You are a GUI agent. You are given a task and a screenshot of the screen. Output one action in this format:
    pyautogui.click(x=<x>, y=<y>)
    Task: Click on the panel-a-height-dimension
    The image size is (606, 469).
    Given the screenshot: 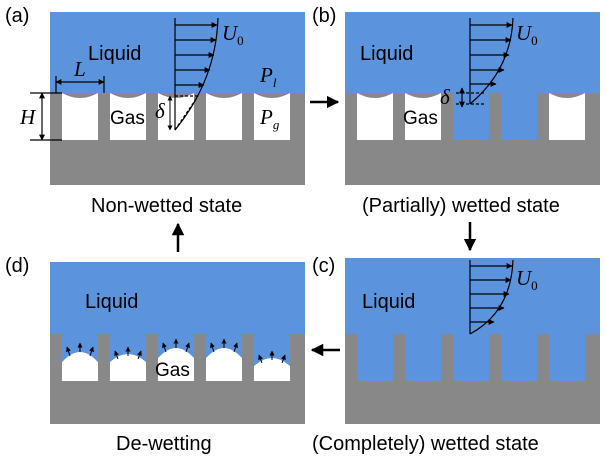 What is the action you would take?
    pyautogui.click(x=46, y=116)
    